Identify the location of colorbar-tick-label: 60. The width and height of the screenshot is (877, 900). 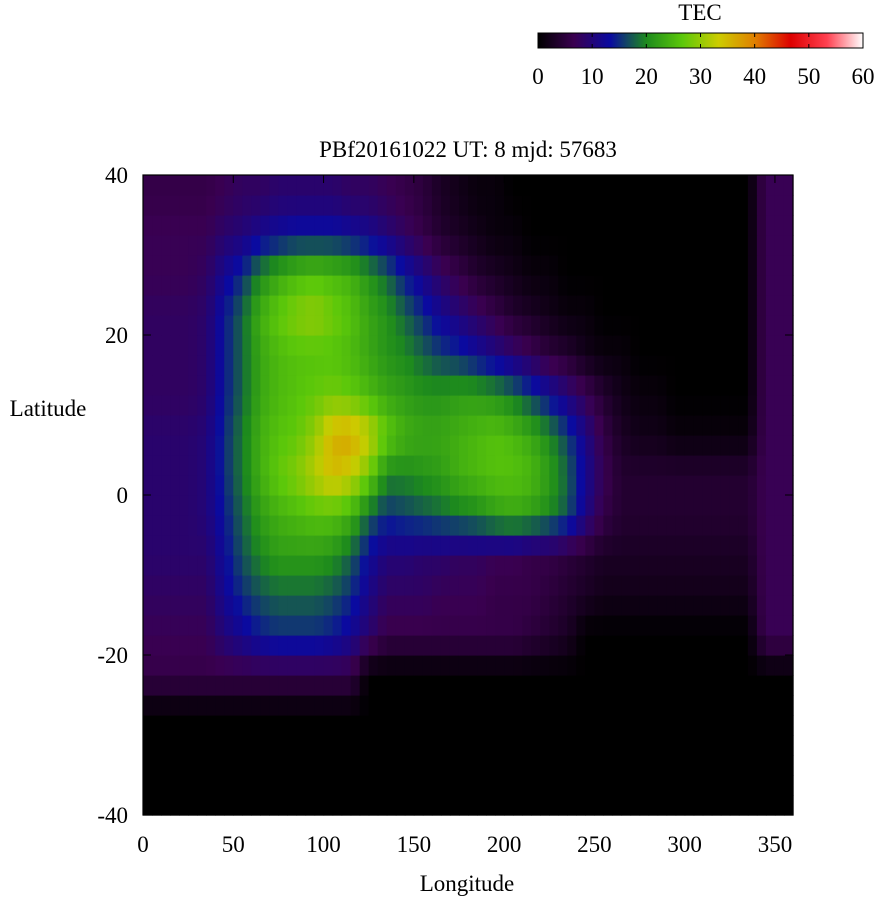
(863, 76).